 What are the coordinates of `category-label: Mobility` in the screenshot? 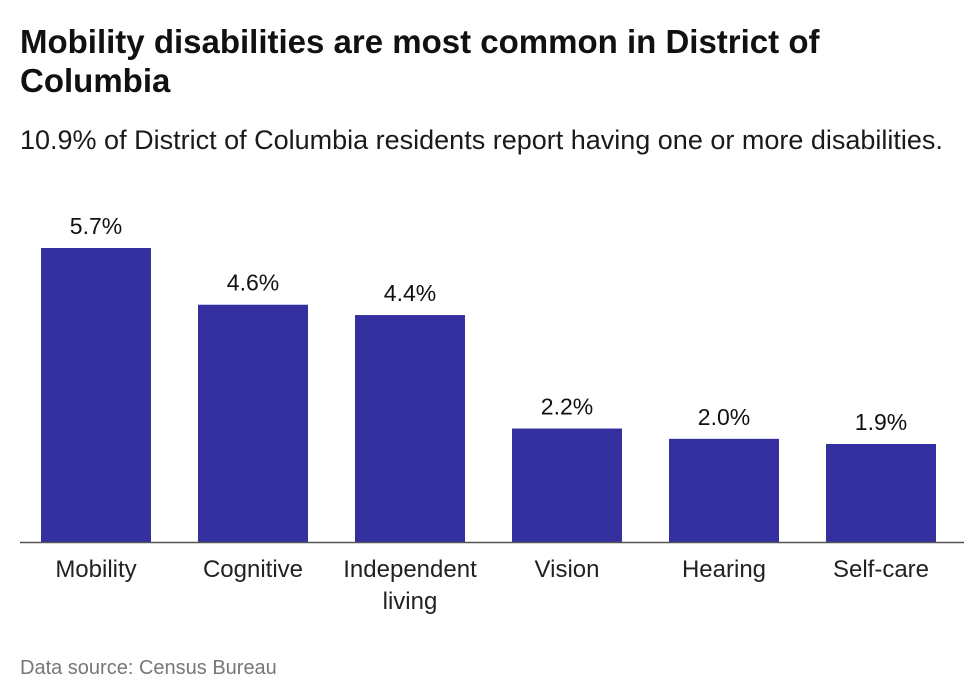 It's located at (95, 569).